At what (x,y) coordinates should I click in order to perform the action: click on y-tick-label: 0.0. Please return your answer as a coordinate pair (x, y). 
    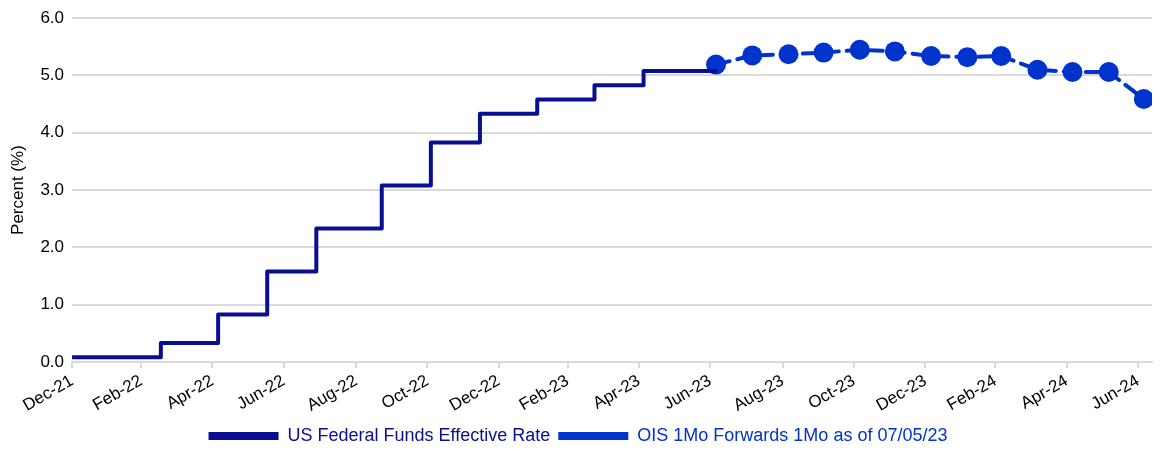
    Looking at the image, I should click on (52, 361).